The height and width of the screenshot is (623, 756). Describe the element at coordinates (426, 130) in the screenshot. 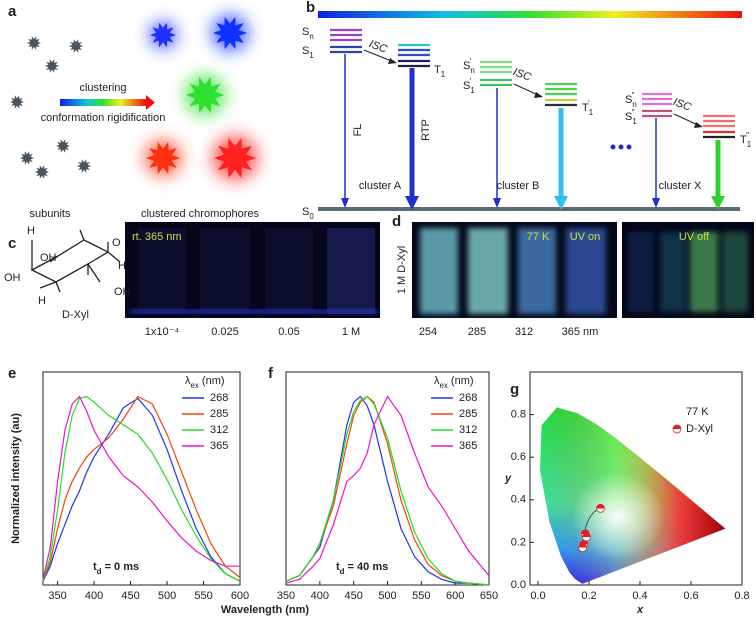

I see `rtp-label: RTP` at that location.